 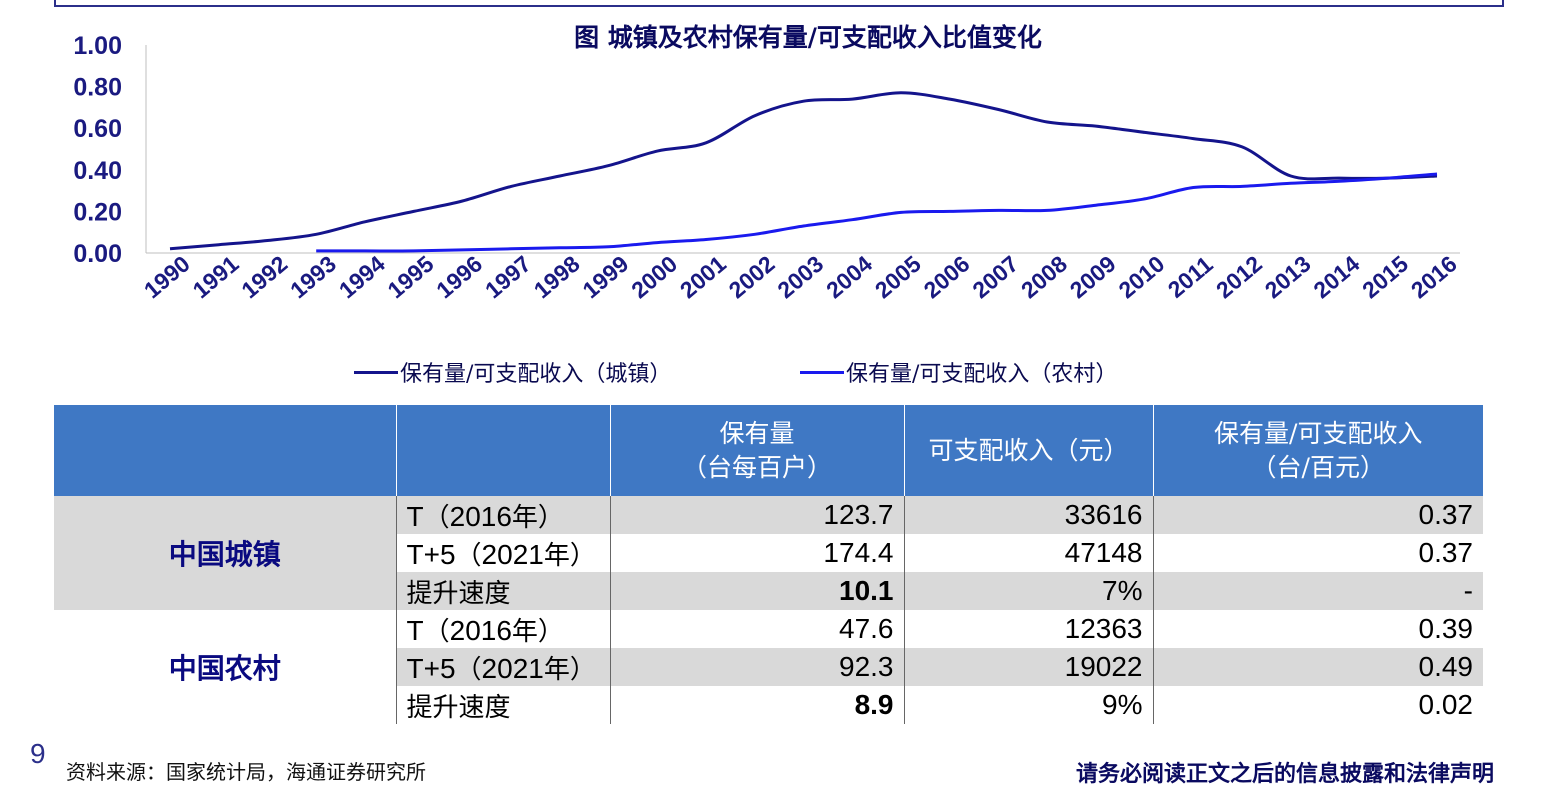 I want to click on x-tick-label: 1992, so click(x=264, y=276).